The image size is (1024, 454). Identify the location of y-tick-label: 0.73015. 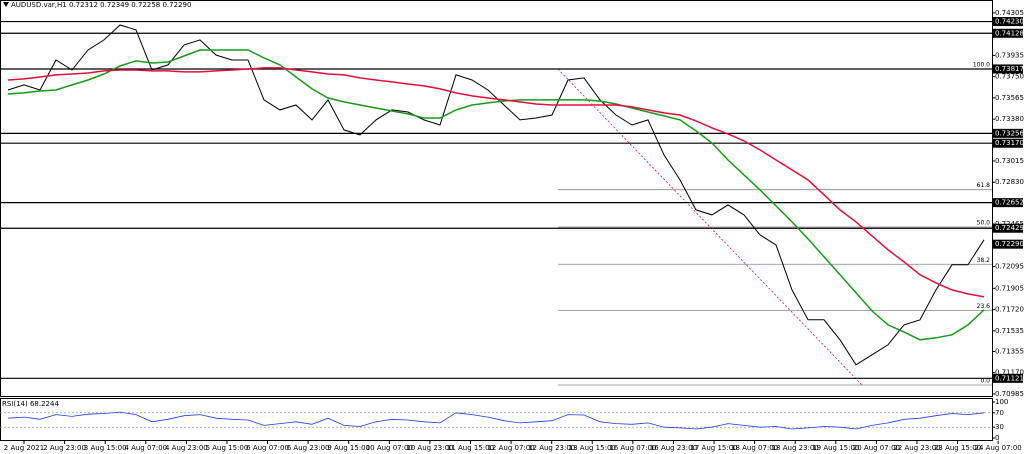
(1009, 161).